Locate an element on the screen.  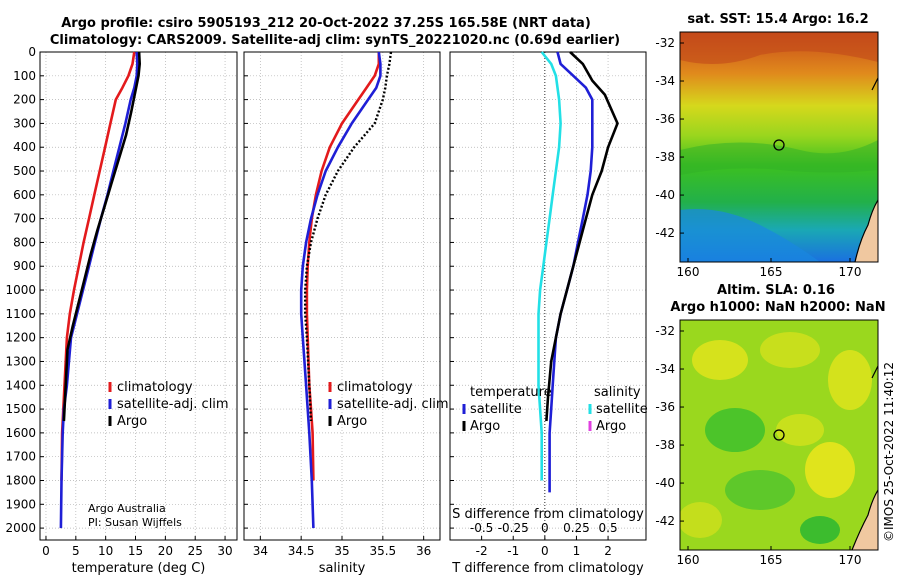
sla-map-frame is located at coordinates (779, 435).